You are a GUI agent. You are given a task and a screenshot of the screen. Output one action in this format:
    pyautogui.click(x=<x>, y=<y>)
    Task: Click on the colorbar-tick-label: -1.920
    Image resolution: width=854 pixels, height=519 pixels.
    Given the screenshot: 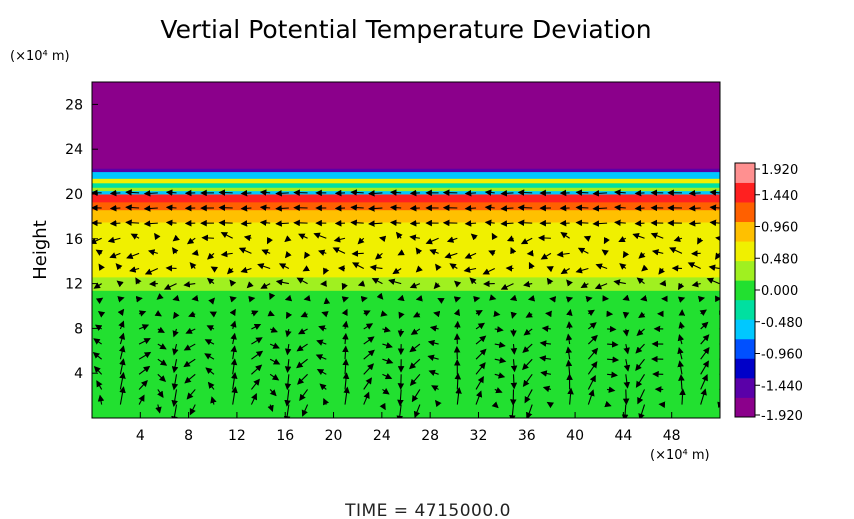 What is the action you would take?
    pyautogui.click(x=782, y=416)
    